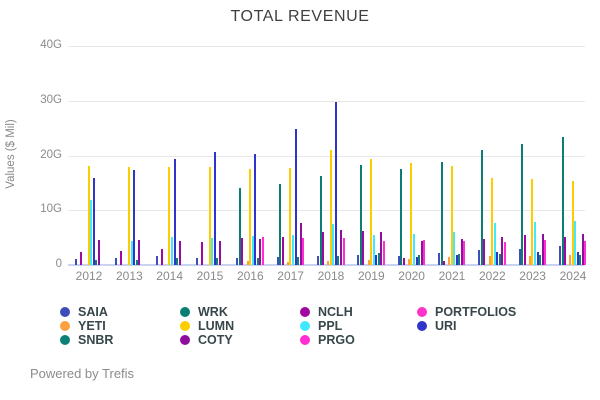  I want to click on bar-nclh-2020, so click(403, 261).